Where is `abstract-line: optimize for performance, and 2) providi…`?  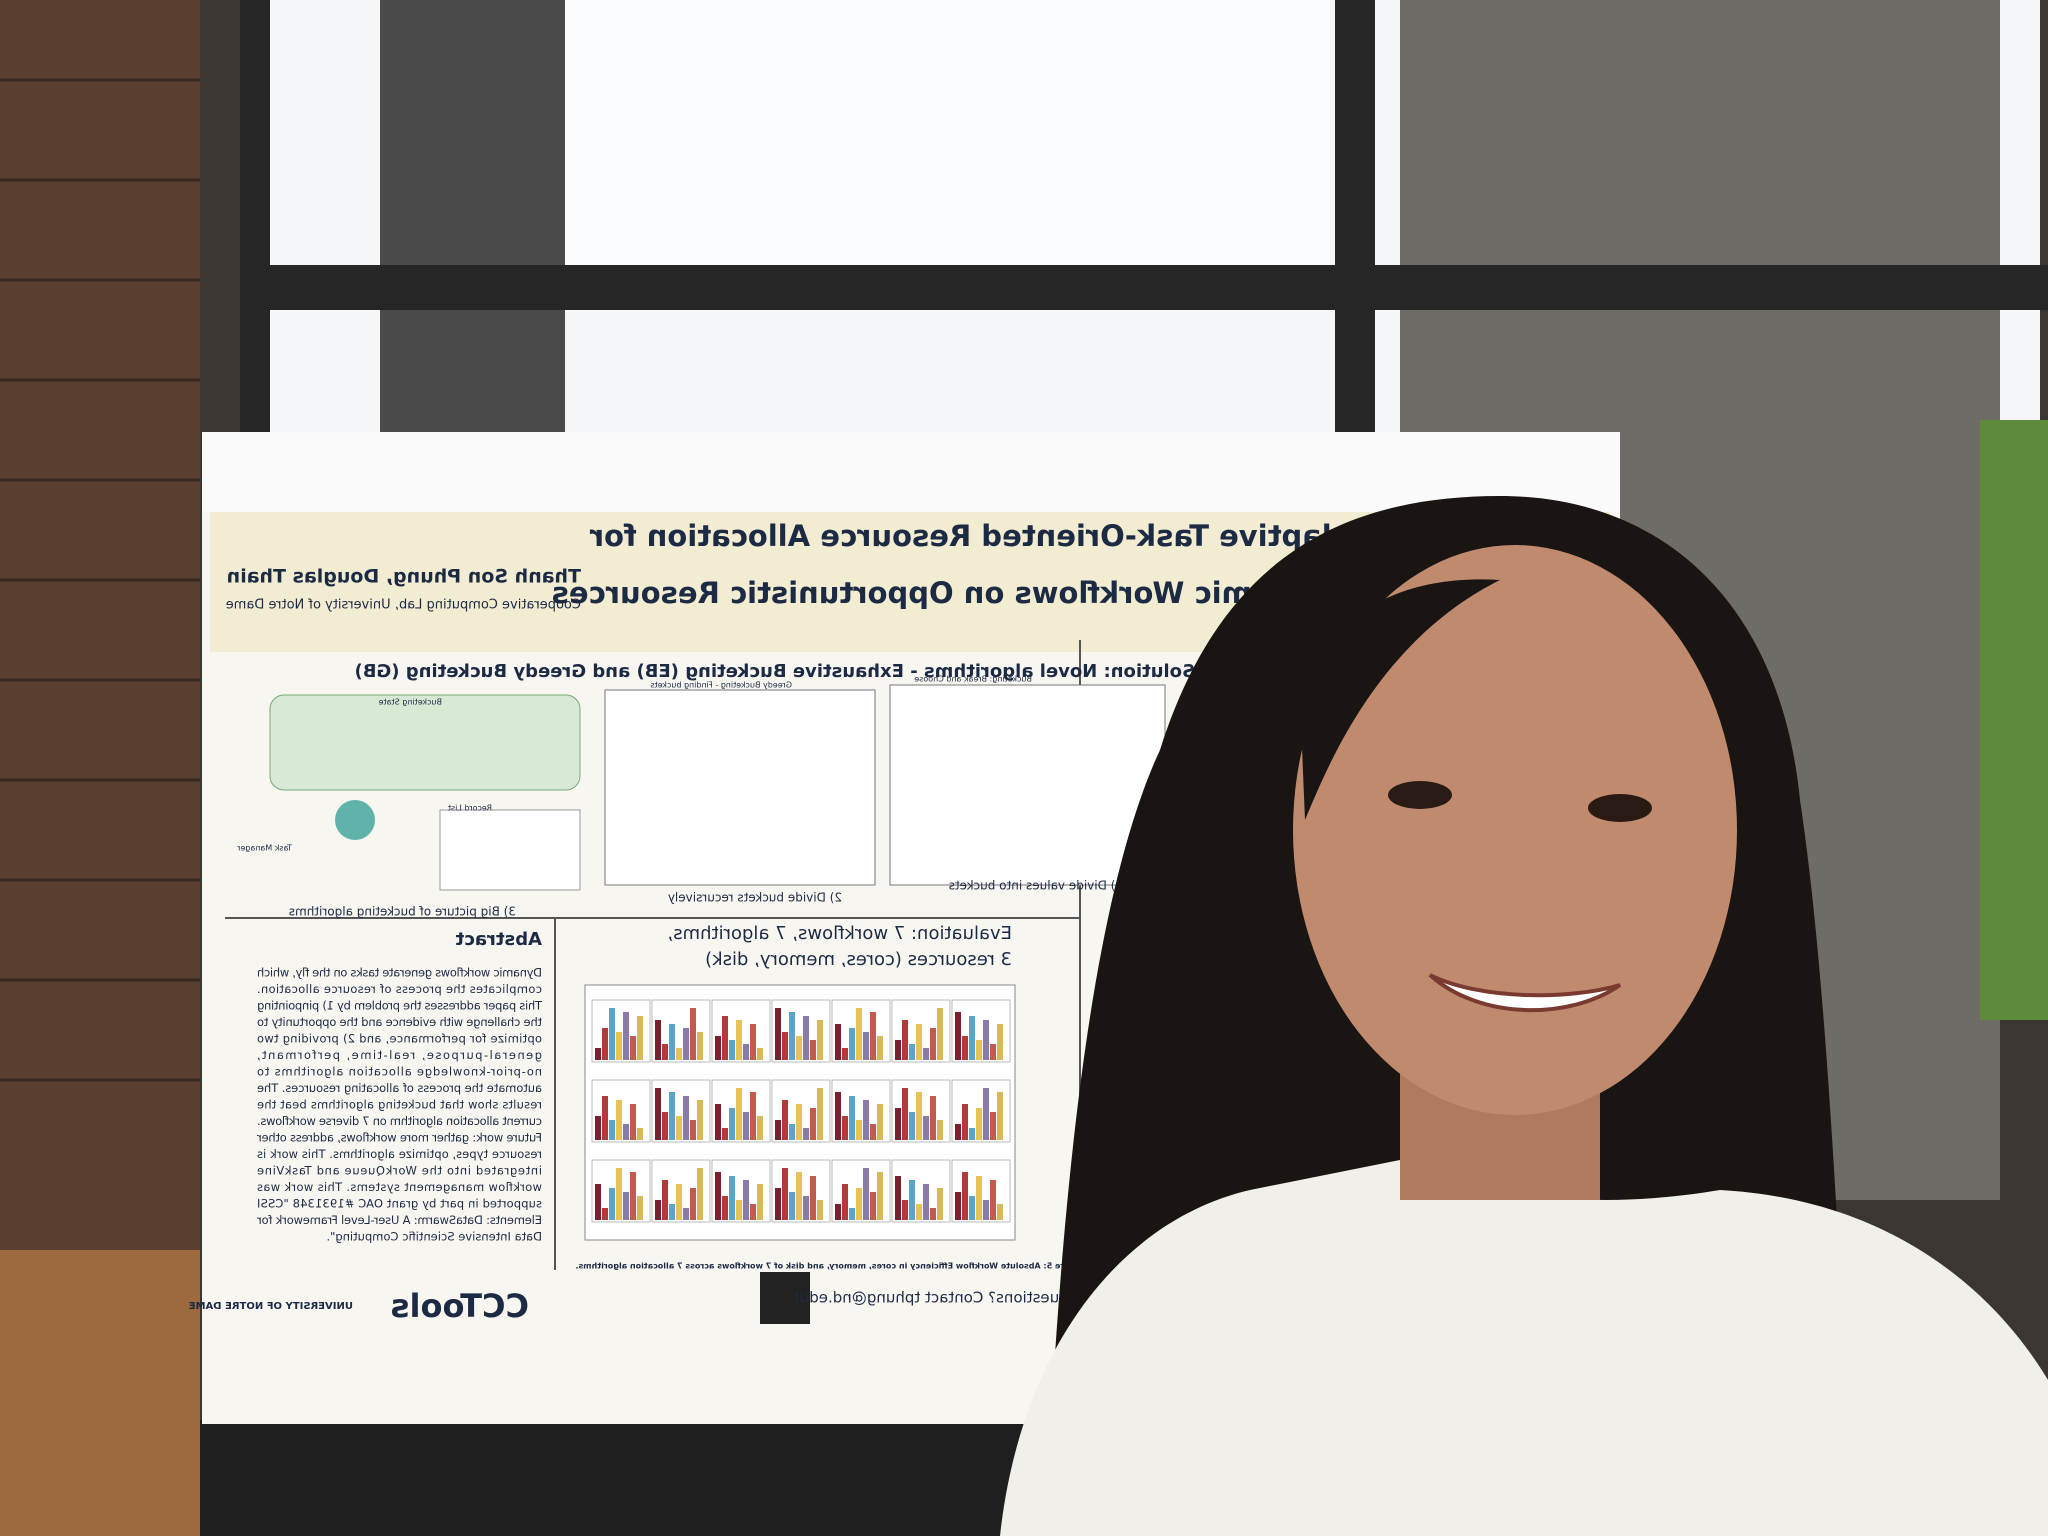 abstract-line: optimize for performance, and 2) providi… is located at coordinates (399, 1039).